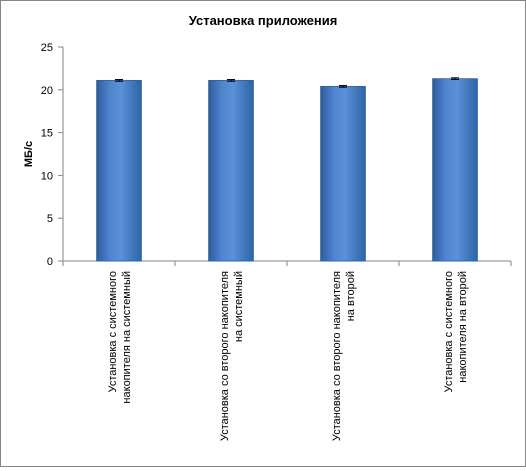 Image resolution: width=526 pixels, height=471 pixels. Describe the element at coordinates (127, 337) in the screenshot. I see `x-tick-label-line: накопителя на системный` at that location.